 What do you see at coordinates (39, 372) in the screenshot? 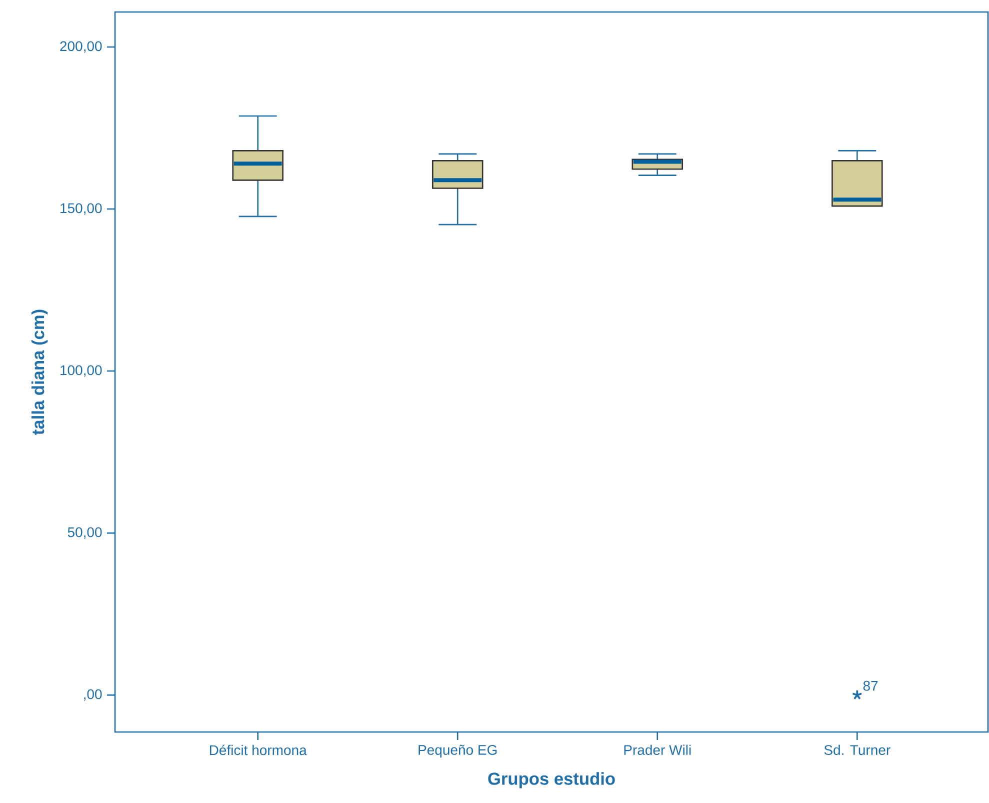
I see `y-axis-title: talla diana (cm)` at bounding box center [39, 372].